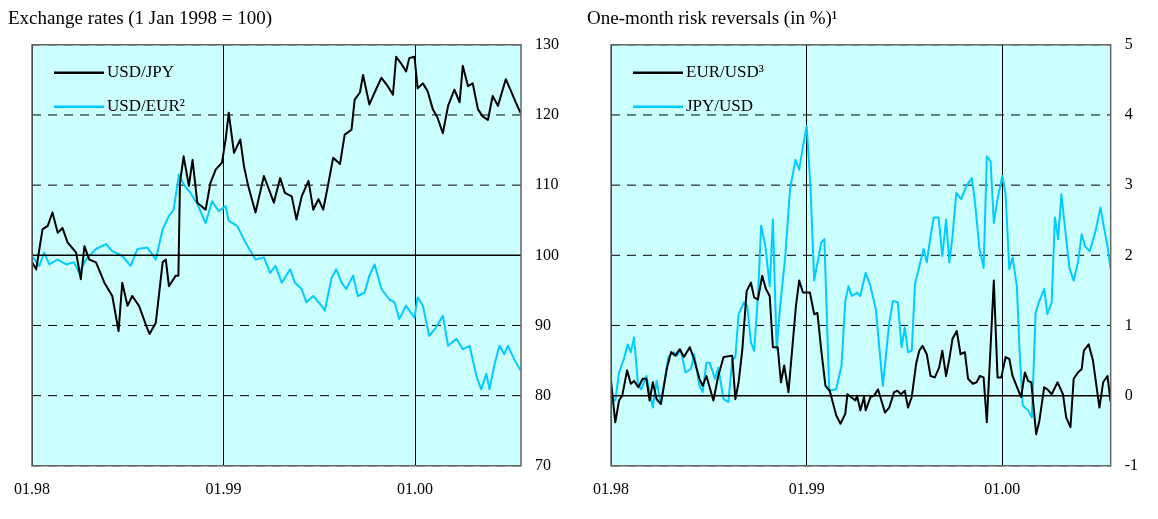  What do you see at coordinates (547, 184) in the screenshot?
I see `y-tick-label: 110` at bounding box center [547, 184].